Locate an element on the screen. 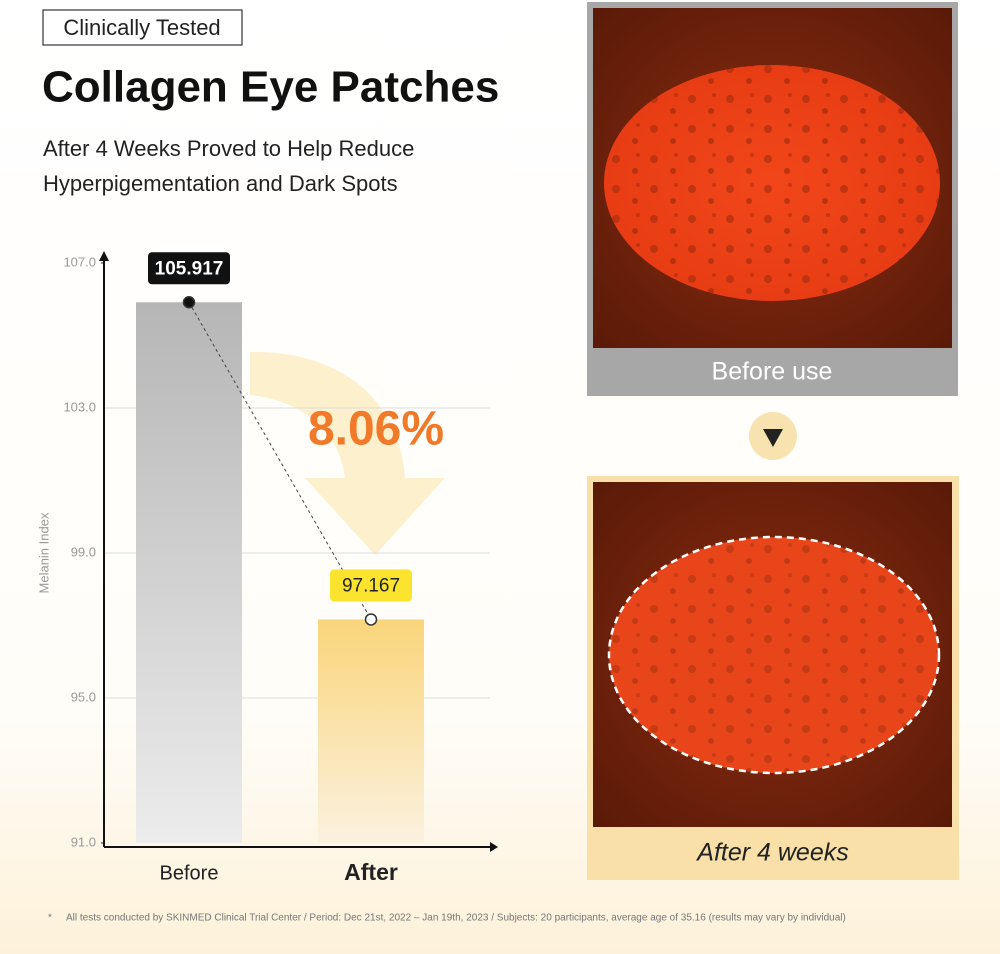 Image resolution: width=1000 pixels, height=954 pixels. decrease-arrow is located at coordinates (347, 453).